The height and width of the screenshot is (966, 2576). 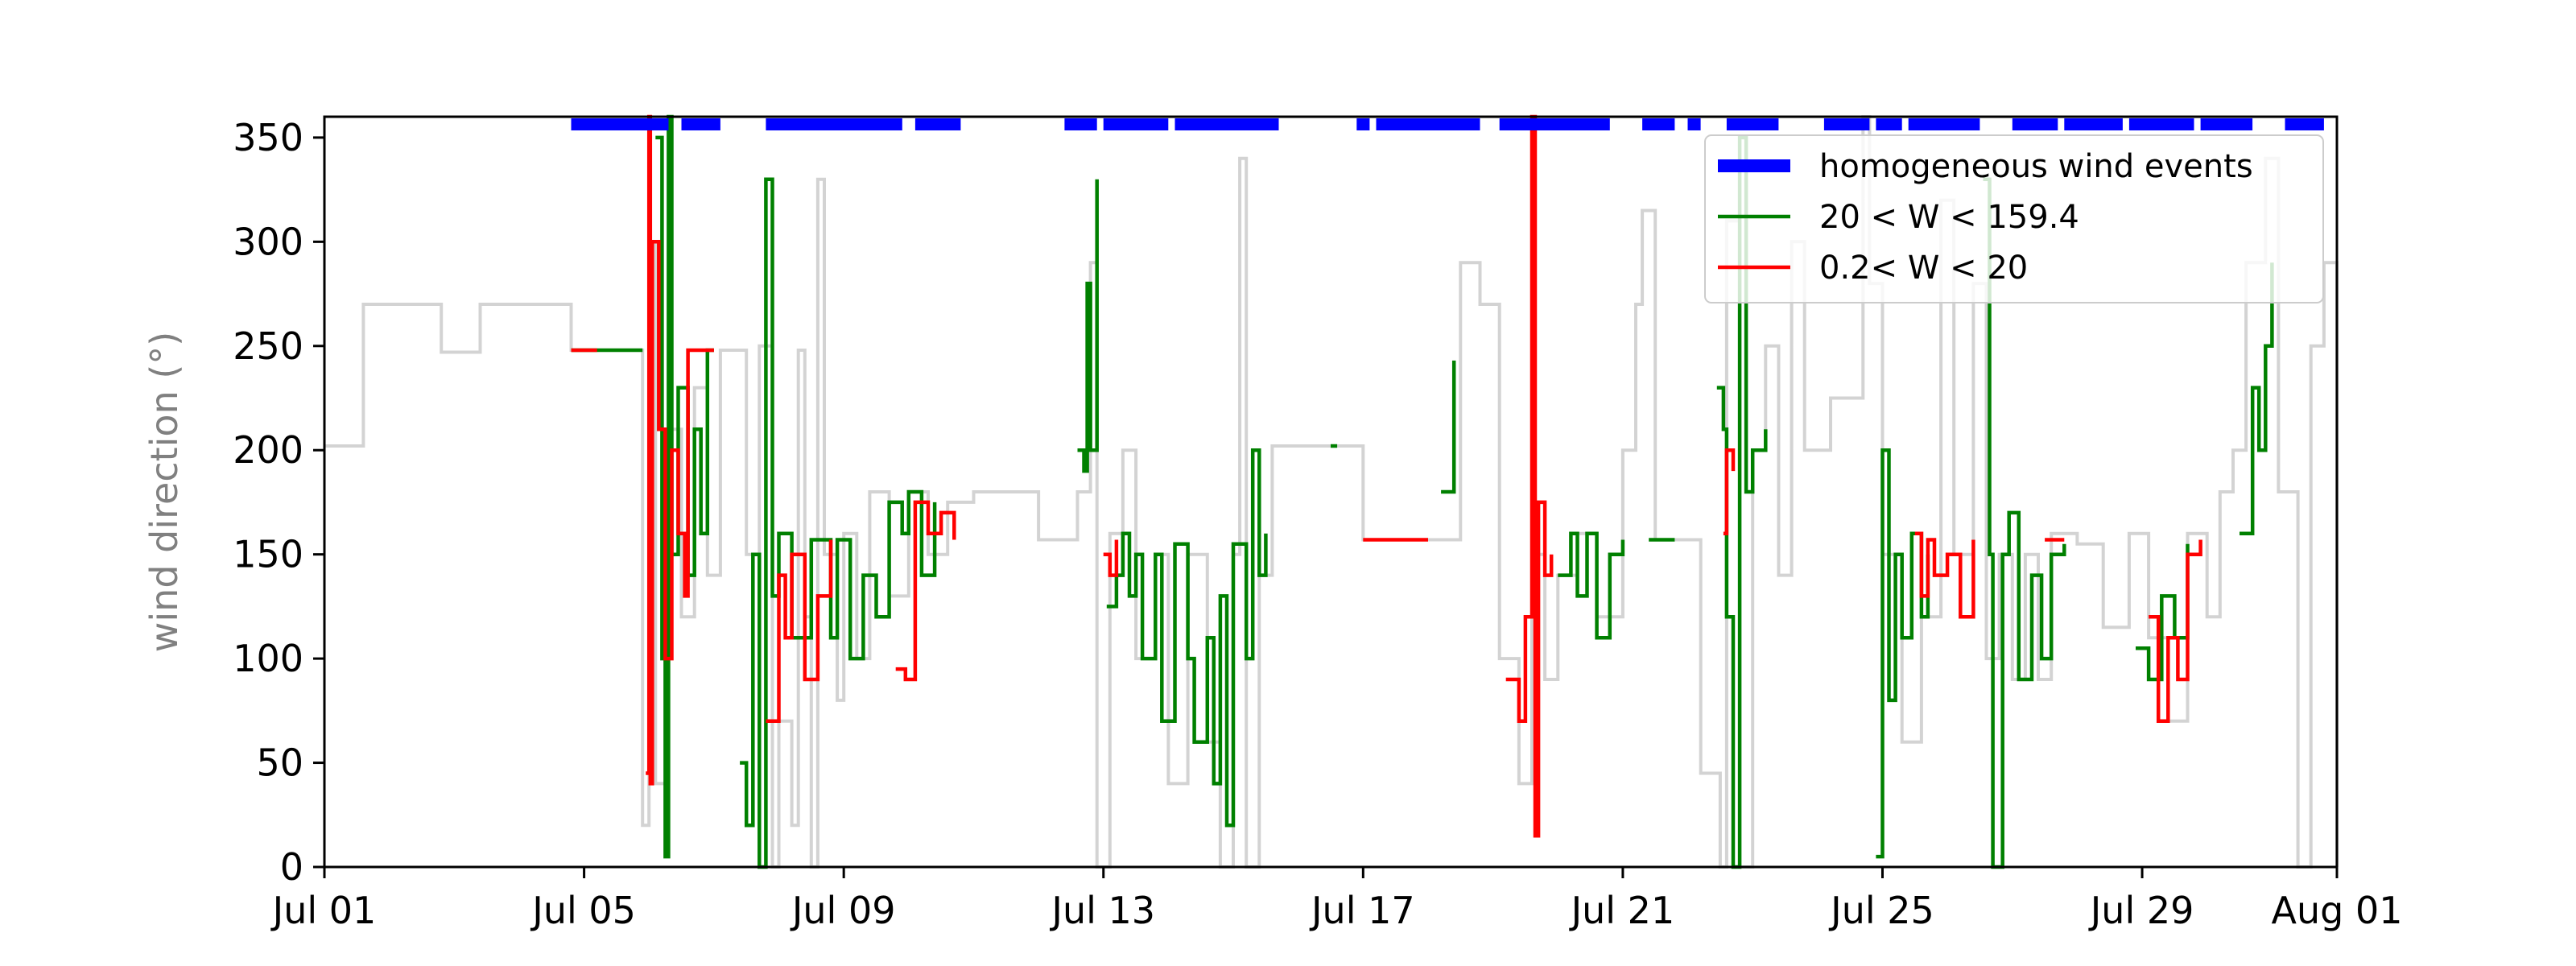 What do you see at coordinates (164, 492) in the screenshot?
I see `y-axis-label: wind direction (°)` at bounding box center [164, 492].